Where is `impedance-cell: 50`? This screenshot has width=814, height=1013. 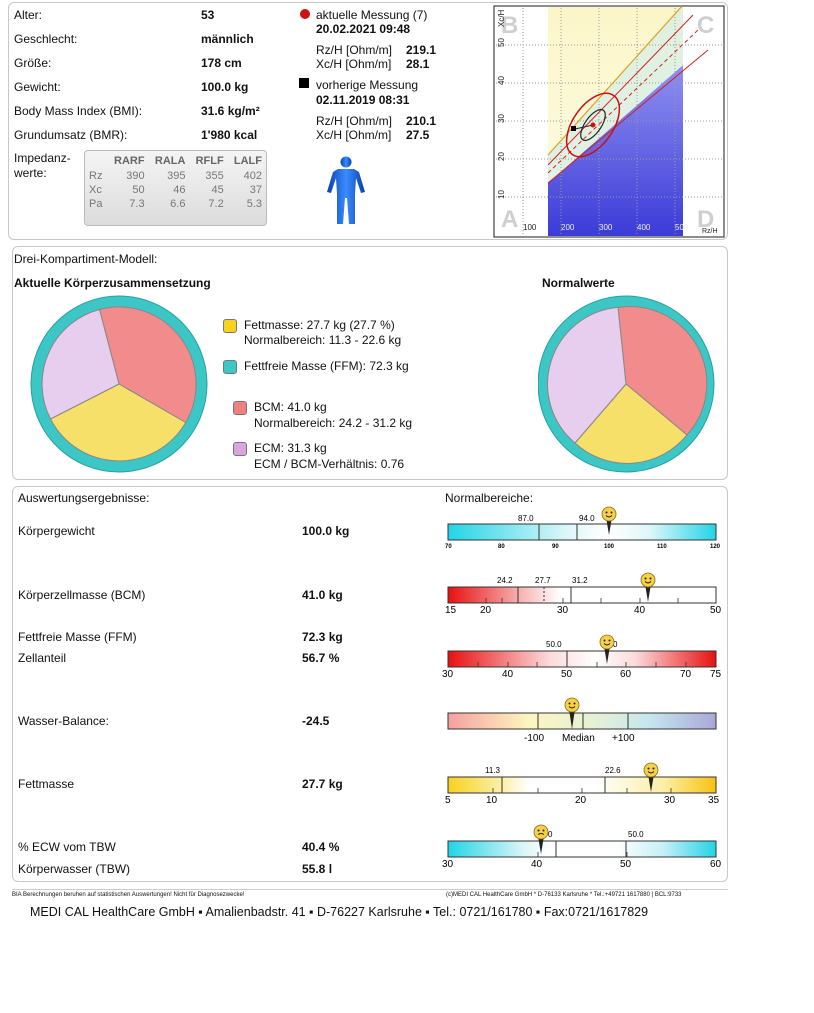
impedance-cell: 50 is located at coordinates (138, 190).